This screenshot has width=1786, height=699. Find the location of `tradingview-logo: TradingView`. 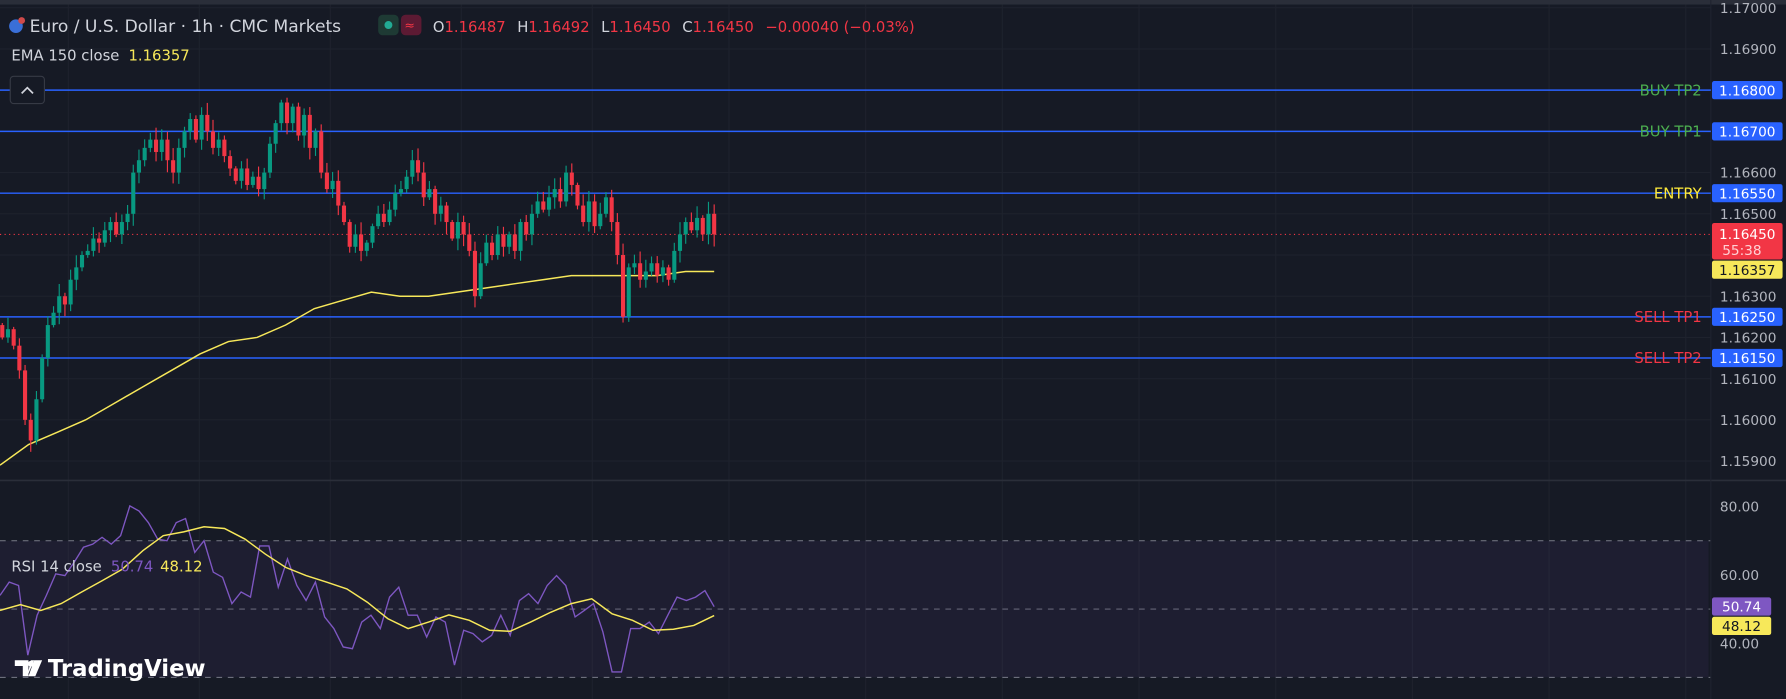

tradingview-logo: TradingView is located at coordinates (110, 669).